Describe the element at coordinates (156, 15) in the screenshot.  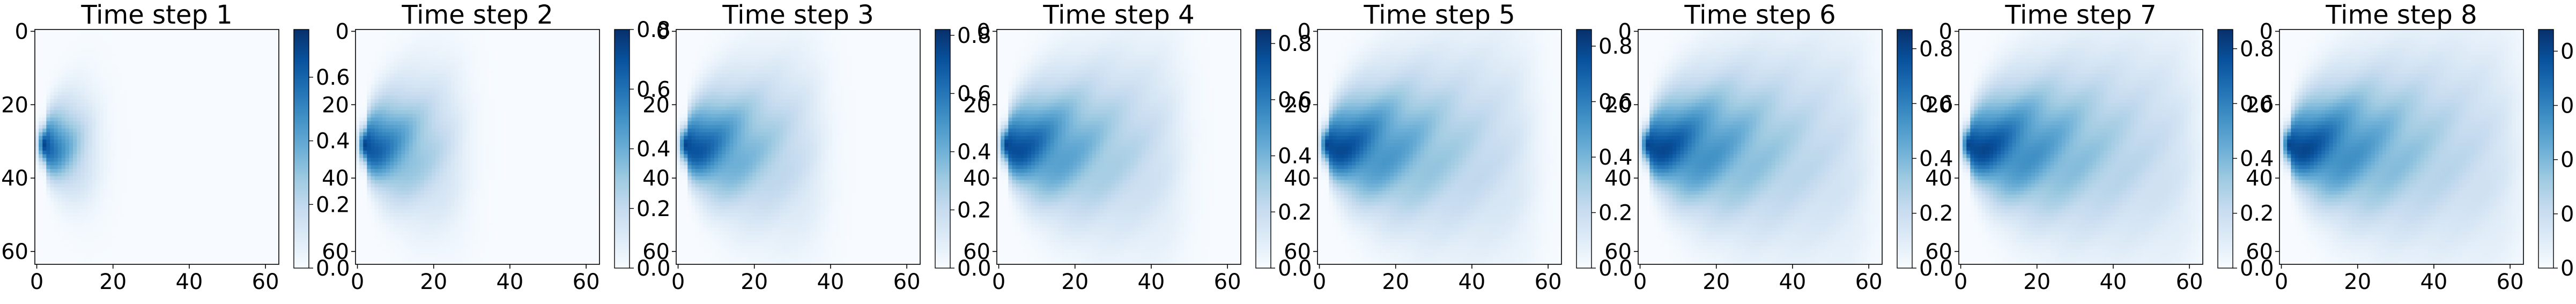
I see `panel-title: Time step 1` at that location.